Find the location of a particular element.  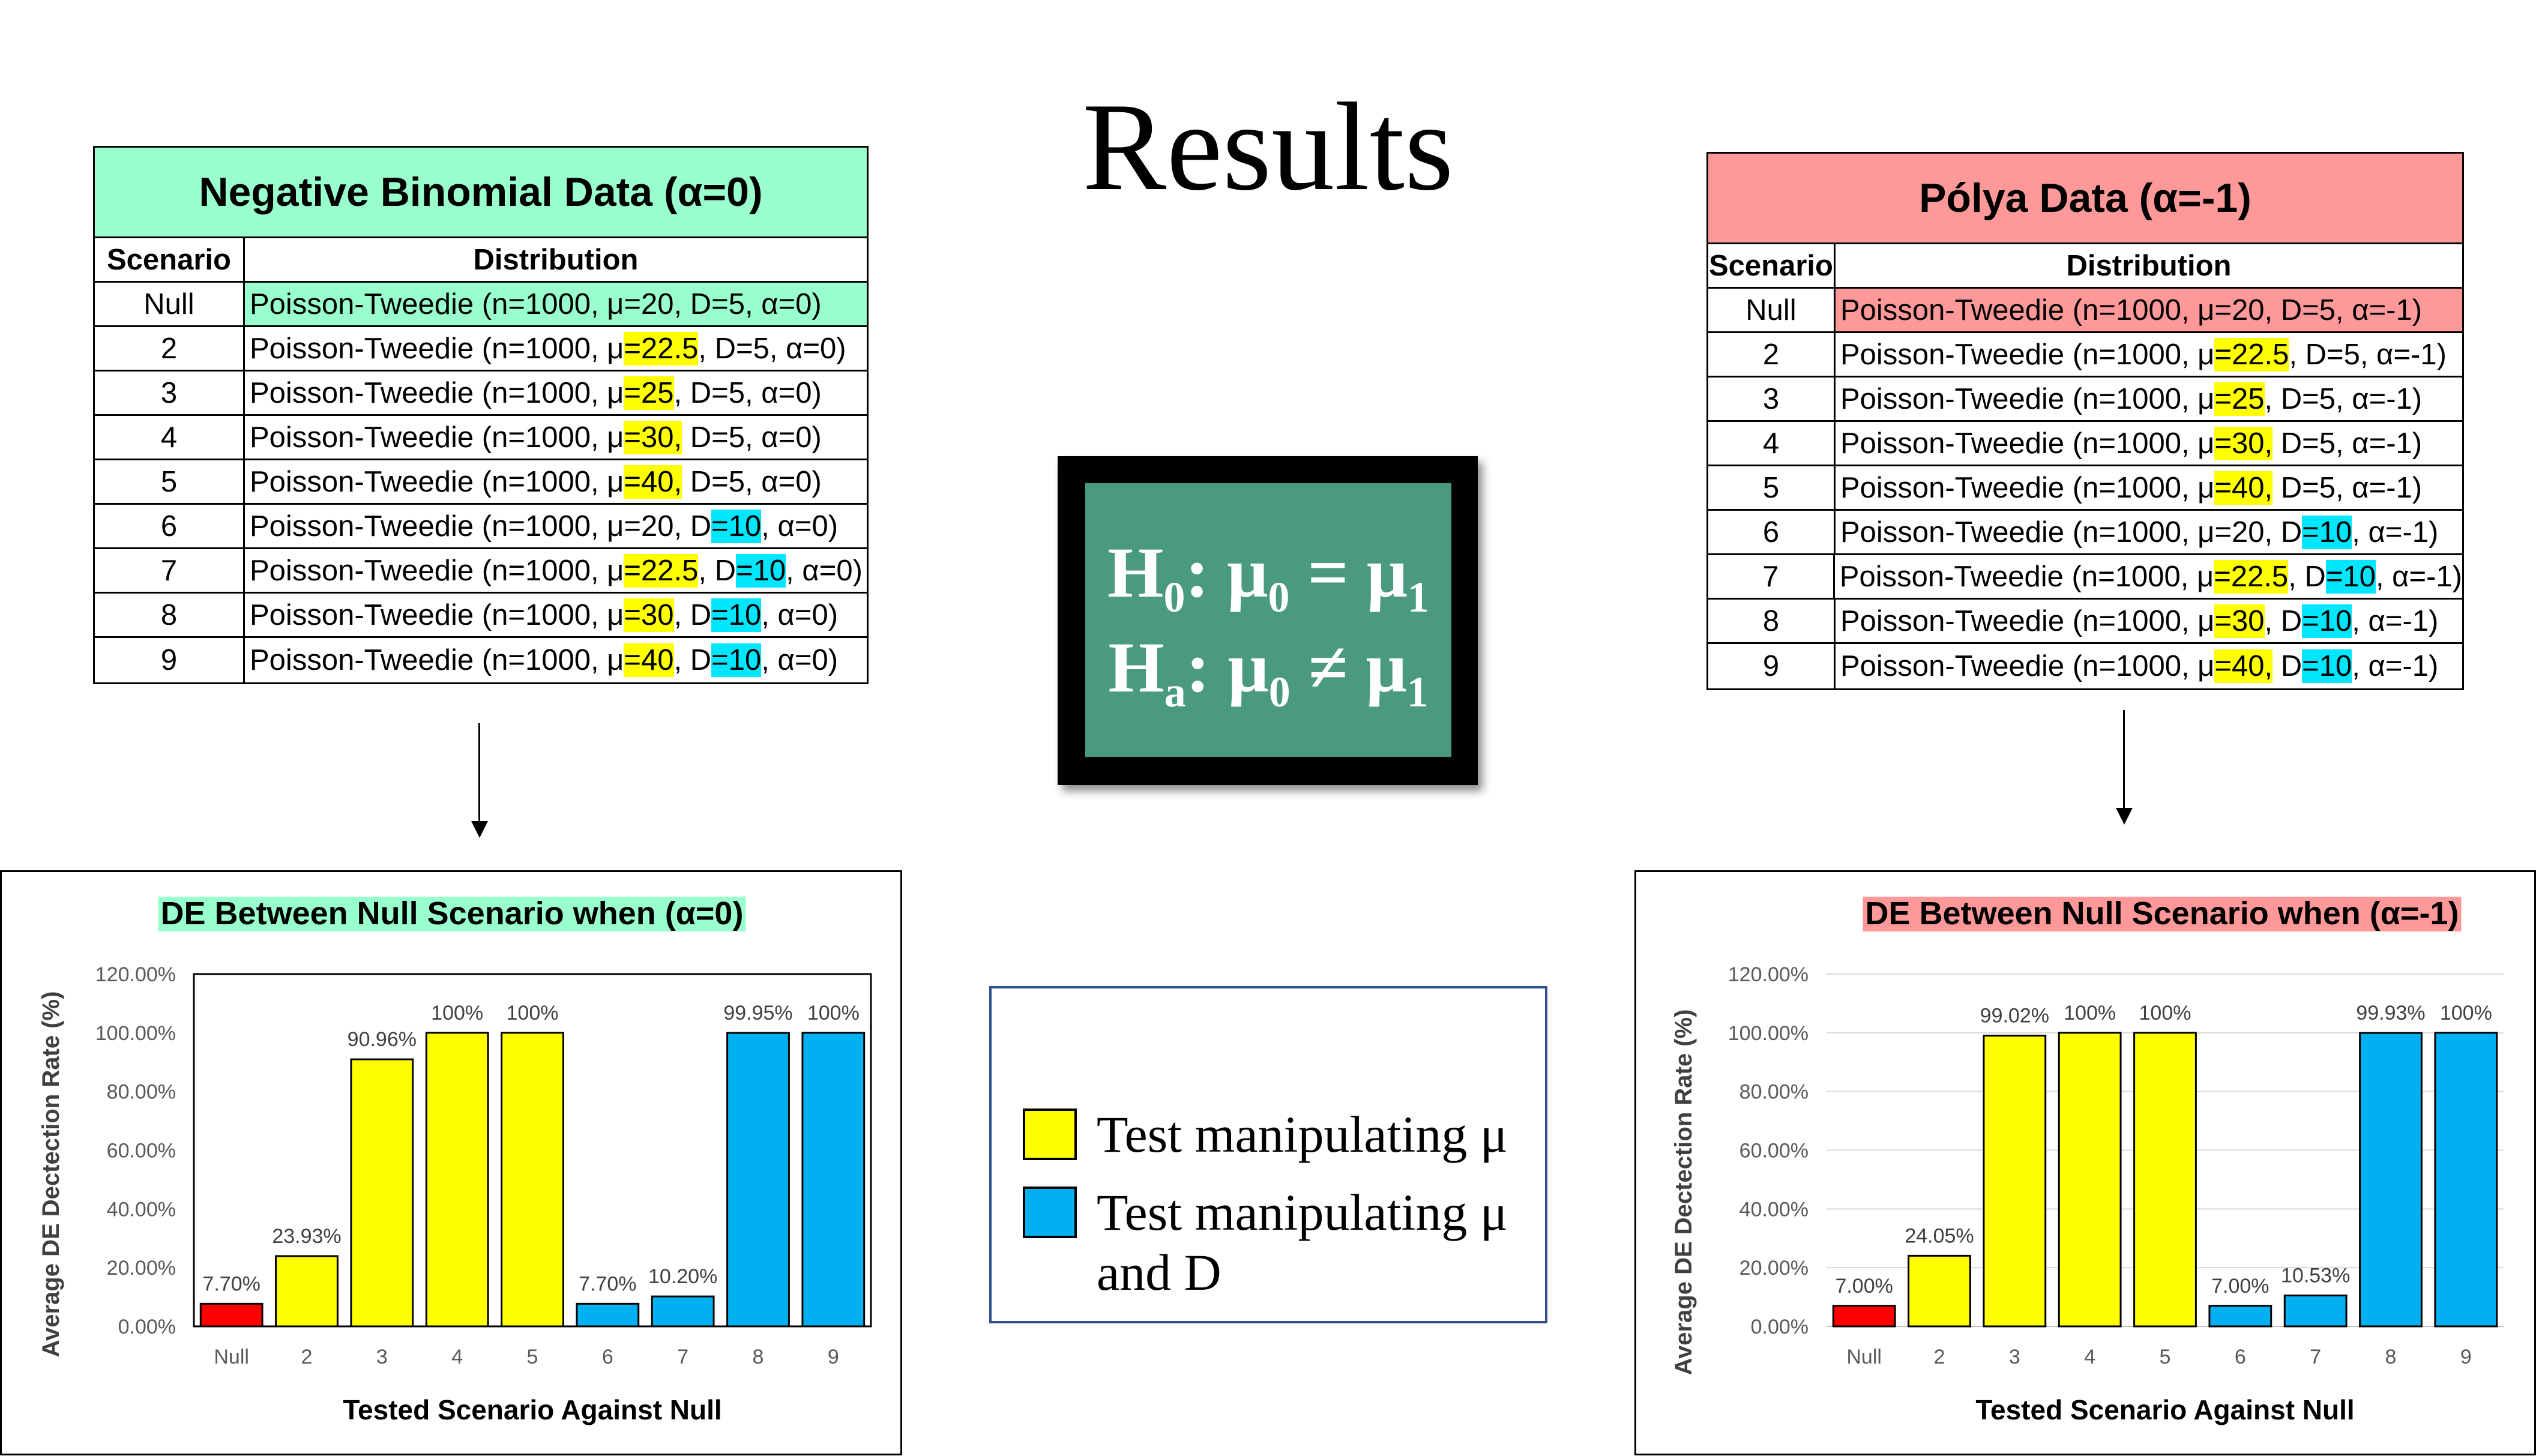

distribution-text: Poisson-Tweedie (n=1000, μ=20, D is located at coordinates (2071, 532).